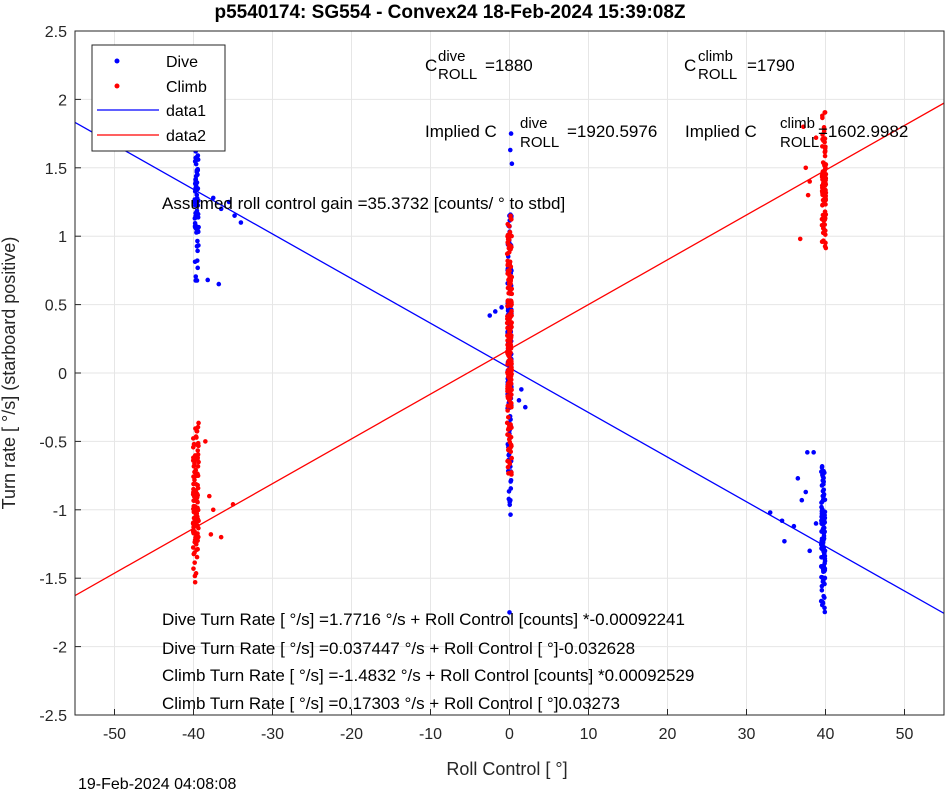 The image size is (945, 792). Describe the element at coordinates (668, 734) in the screenshot. I see `x-tick-label: 20` at that location.